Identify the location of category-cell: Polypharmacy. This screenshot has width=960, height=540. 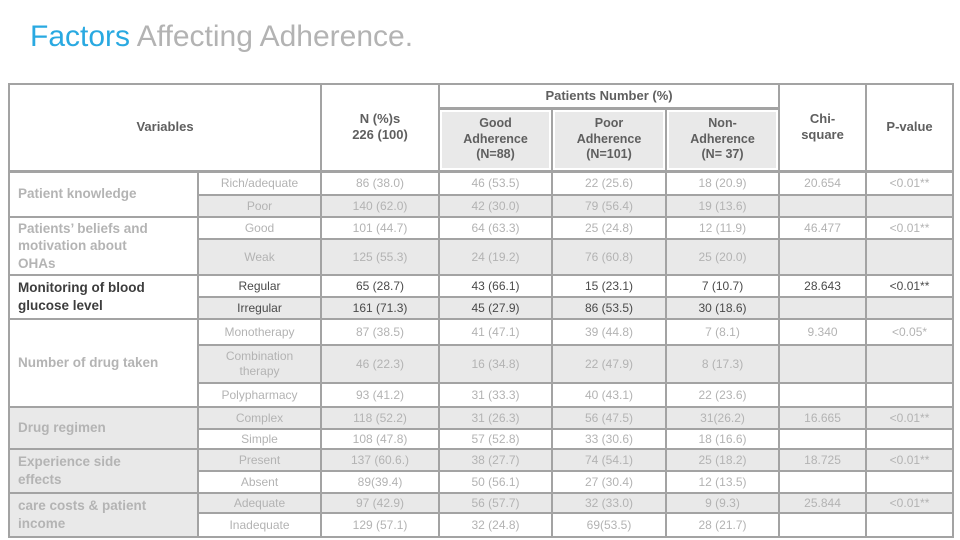
(259, 395).